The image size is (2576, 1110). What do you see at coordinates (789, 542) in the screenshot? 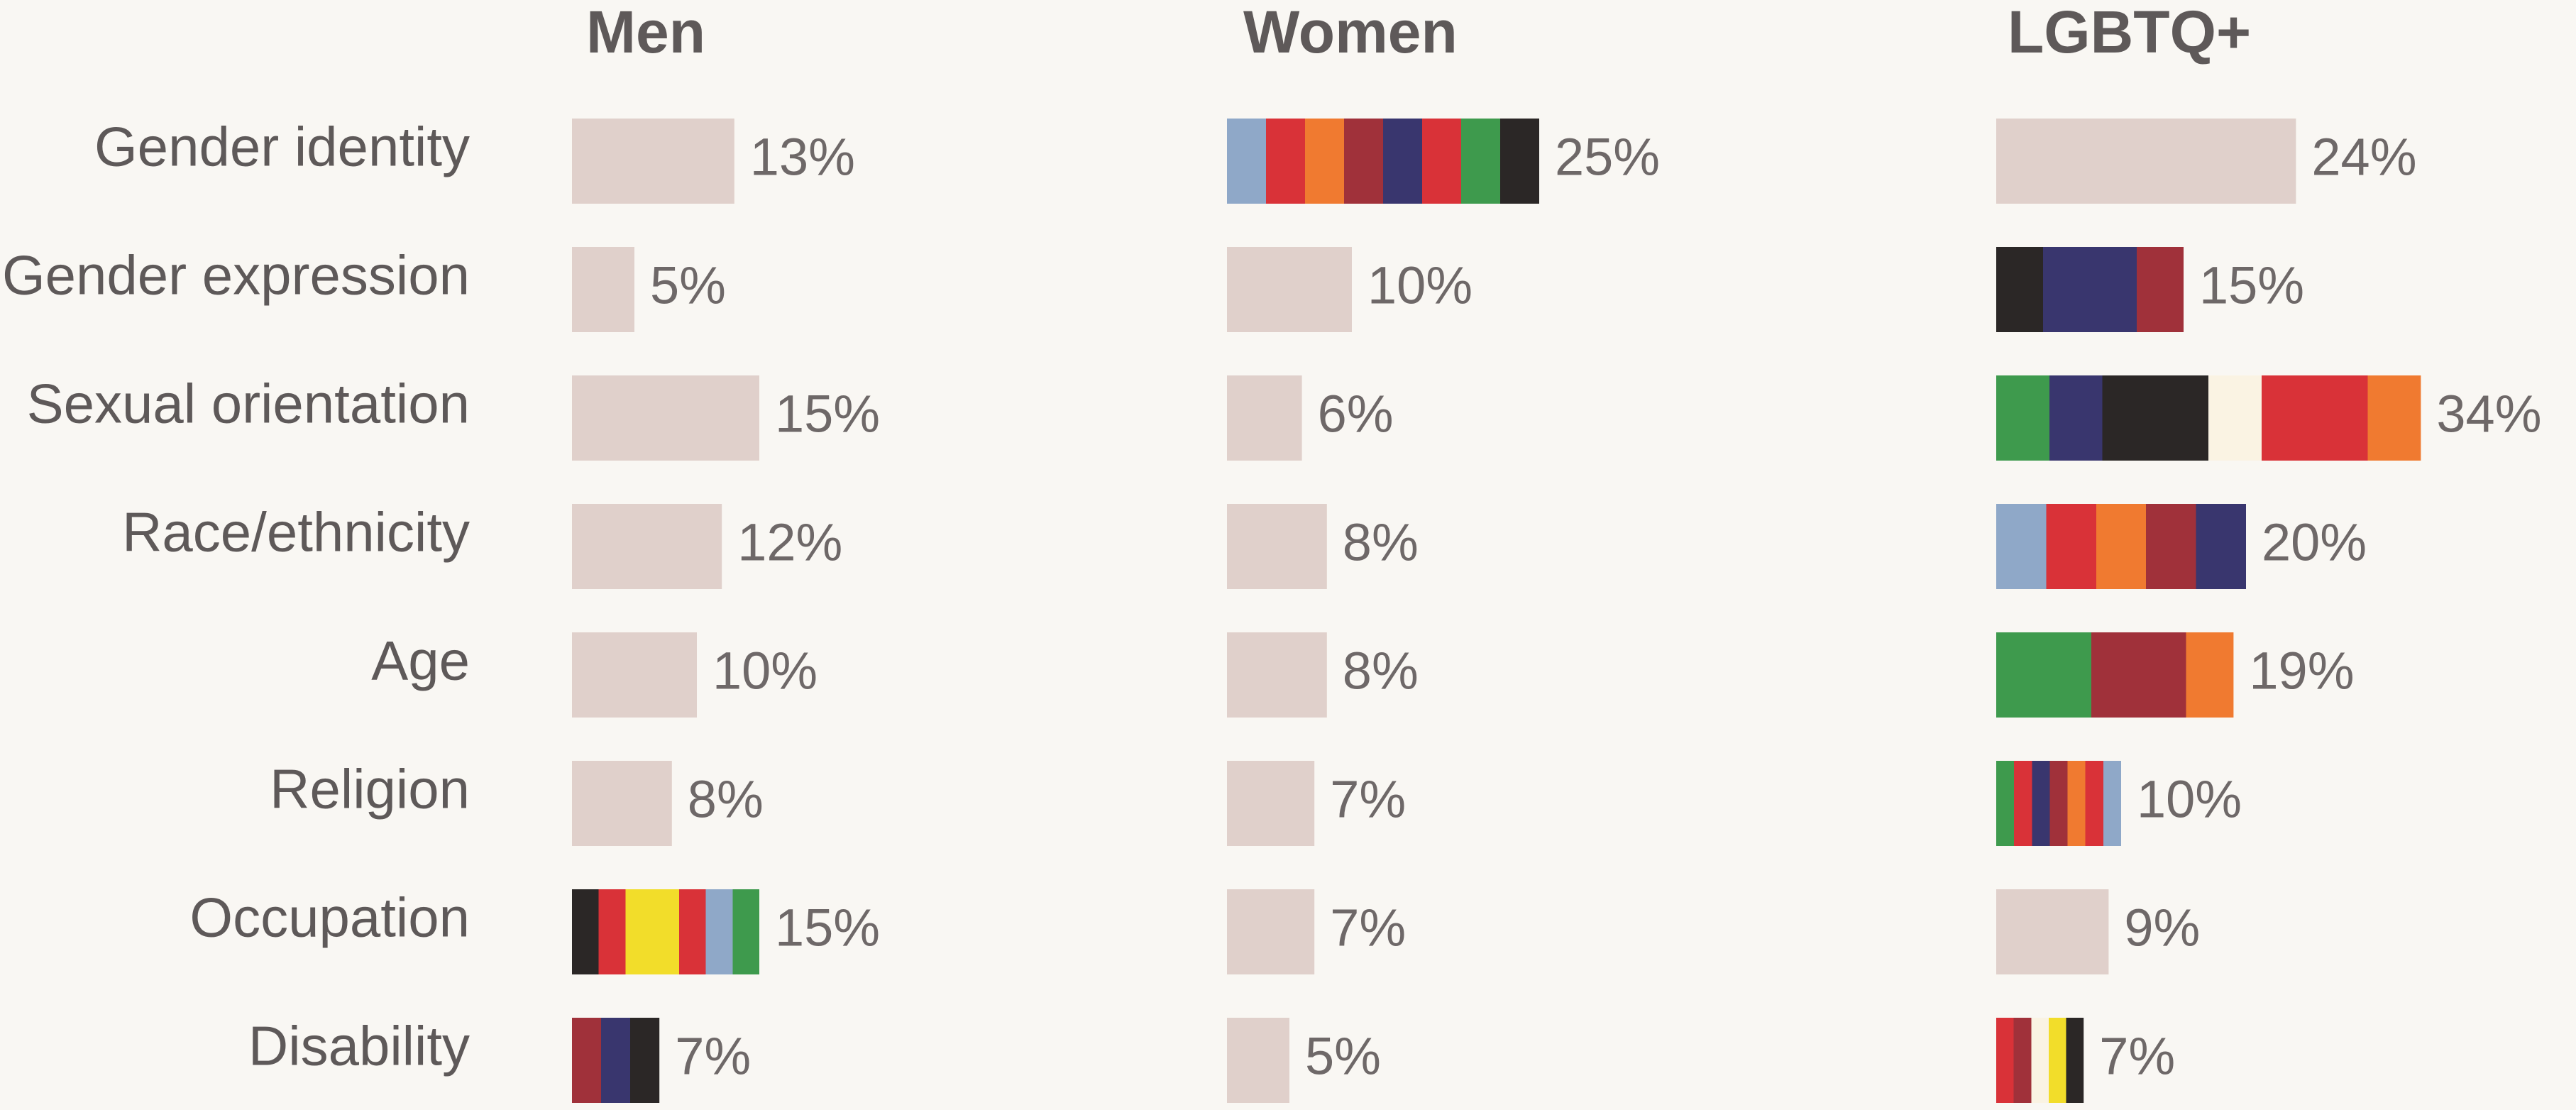
I see `value-label: 12%` at bounding box center [789, 542].